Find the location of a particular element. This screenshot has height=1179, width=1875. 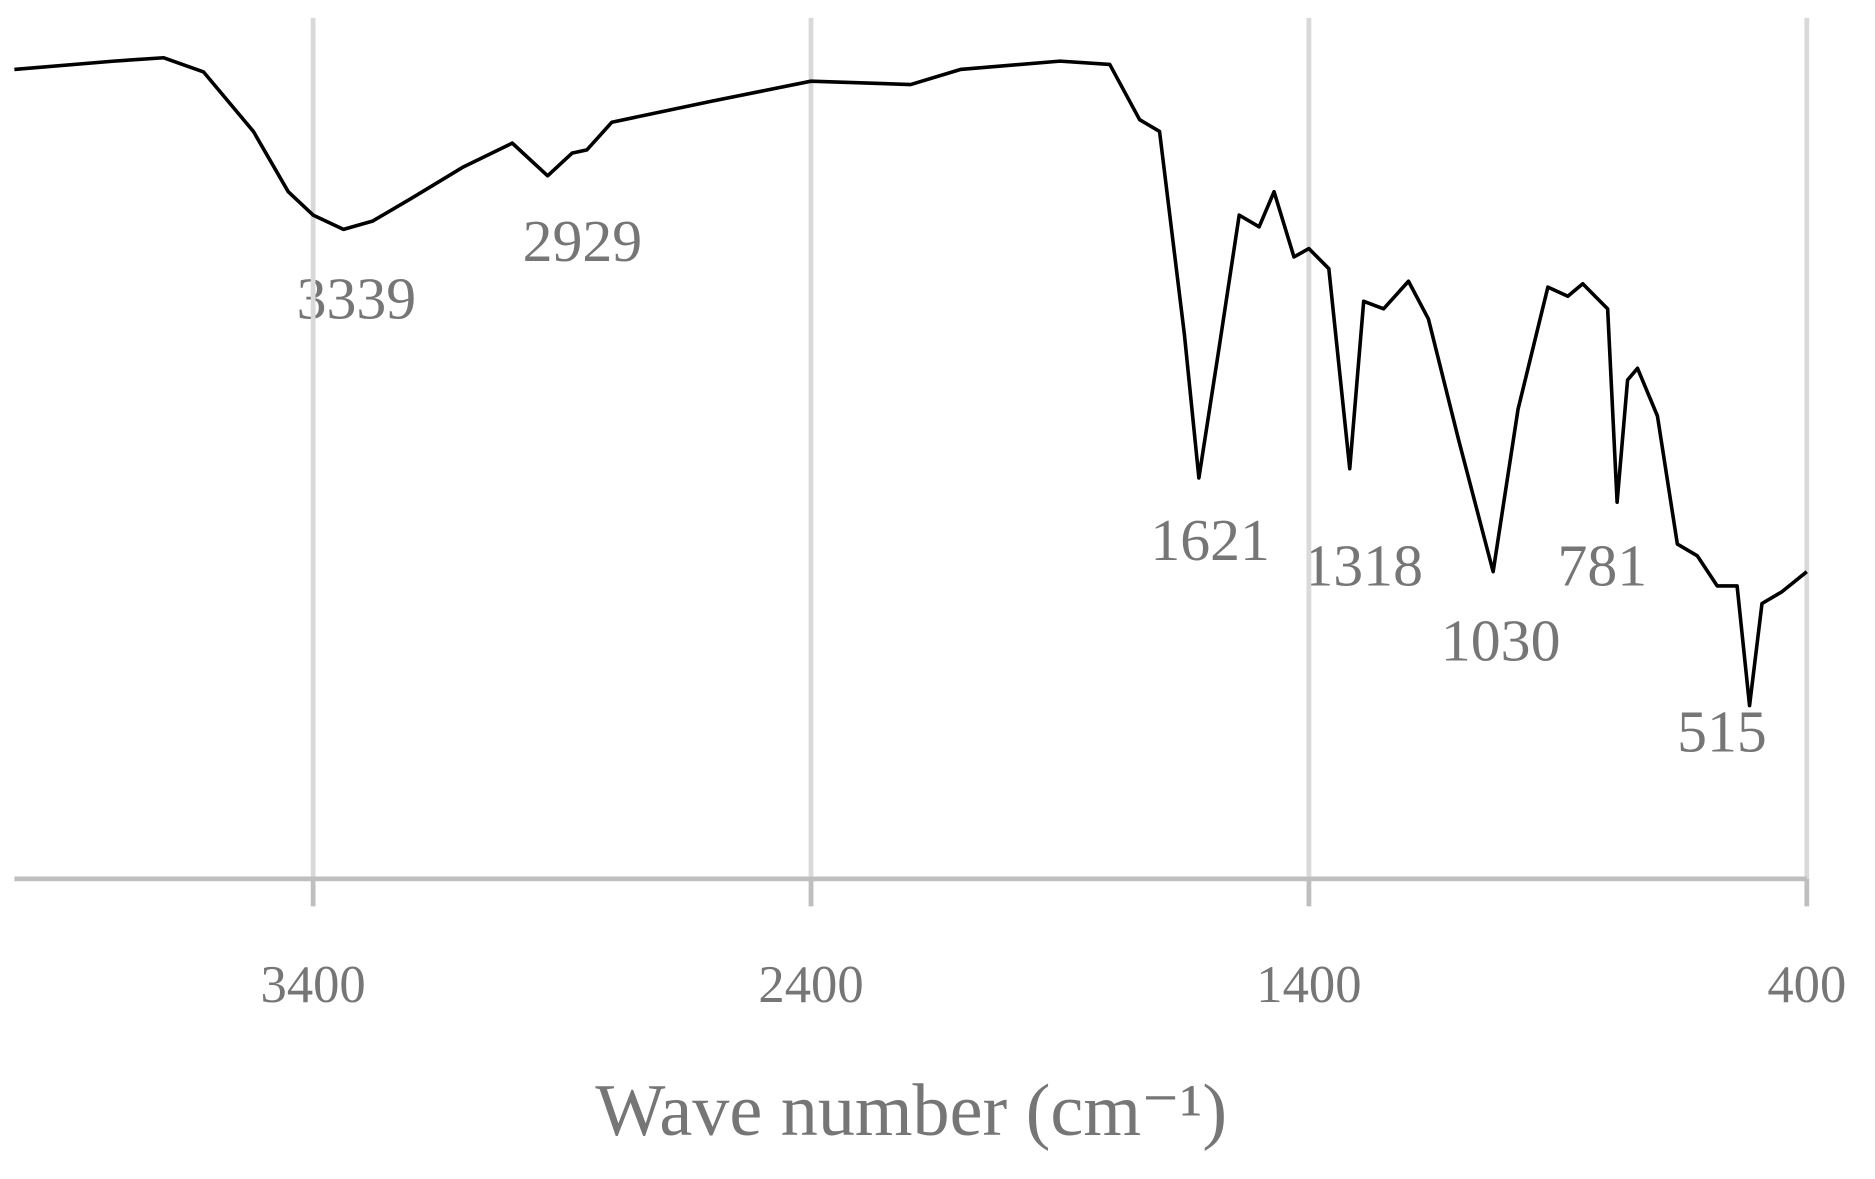

x-axis-title: Wave number (cm⁻¹) is located at coordinates (911, 1111).